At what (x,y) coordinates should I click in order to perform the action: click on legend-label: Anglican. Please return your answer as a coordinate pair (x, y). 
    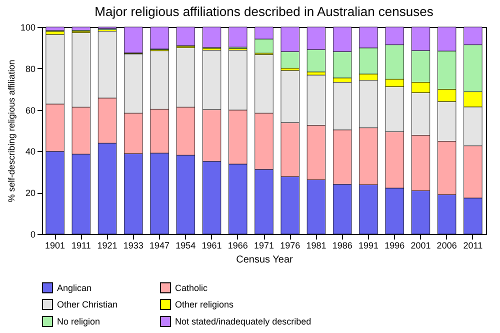
    Looking at the image, I should click on (74, 287).